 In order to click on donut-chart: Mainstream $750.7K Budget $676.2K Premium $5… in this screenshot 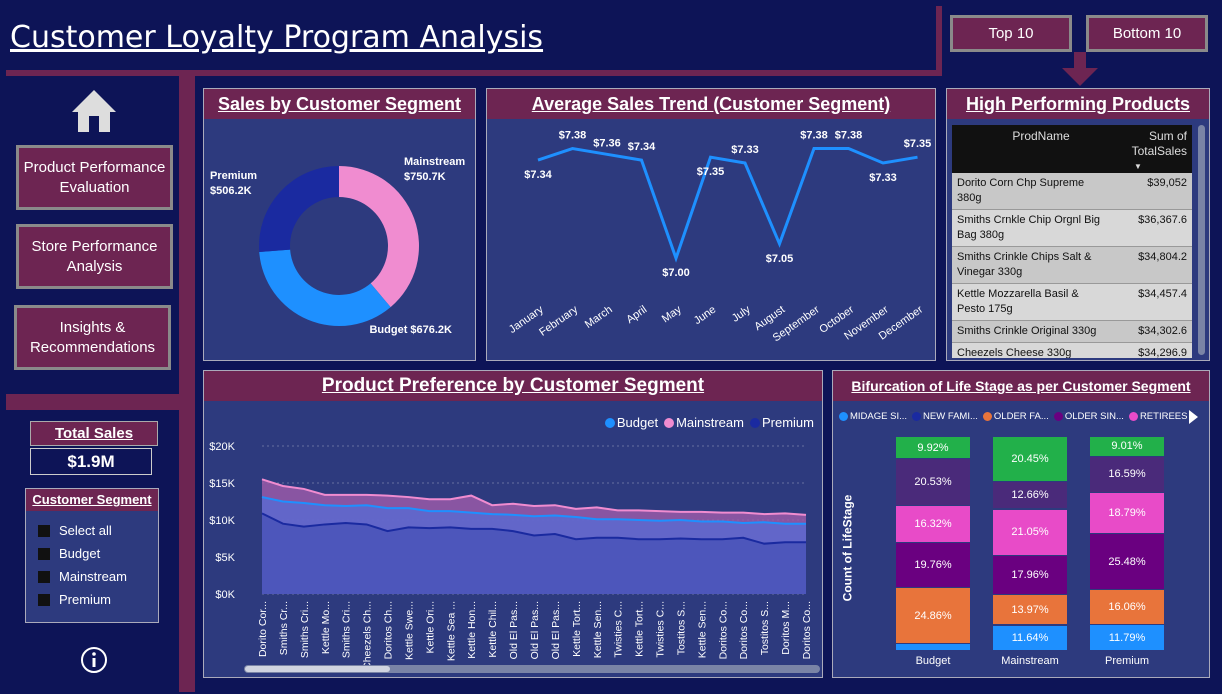, I will do `click(339, 239)`.